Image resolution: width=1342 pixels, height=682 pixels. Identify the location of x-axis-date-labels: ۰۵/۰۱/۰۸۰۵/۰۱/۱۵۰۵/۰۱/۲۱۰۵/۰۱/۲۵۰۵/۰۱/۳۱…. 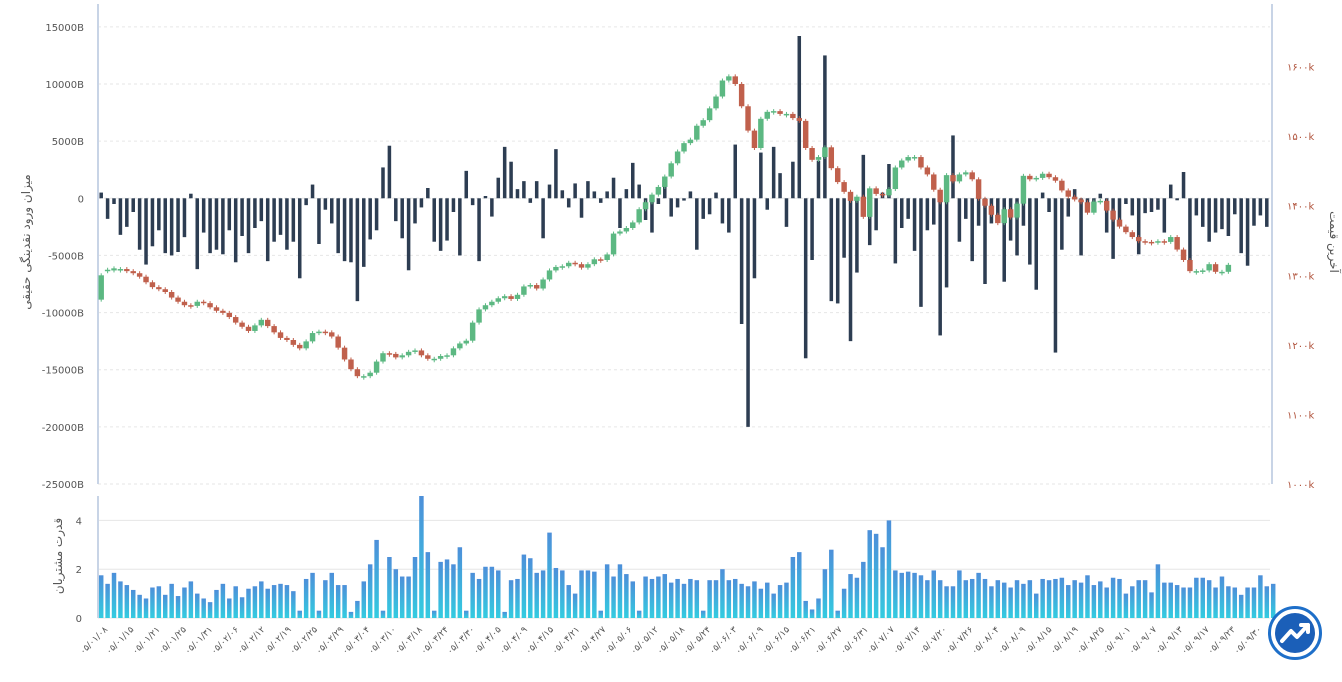
(671, 641).